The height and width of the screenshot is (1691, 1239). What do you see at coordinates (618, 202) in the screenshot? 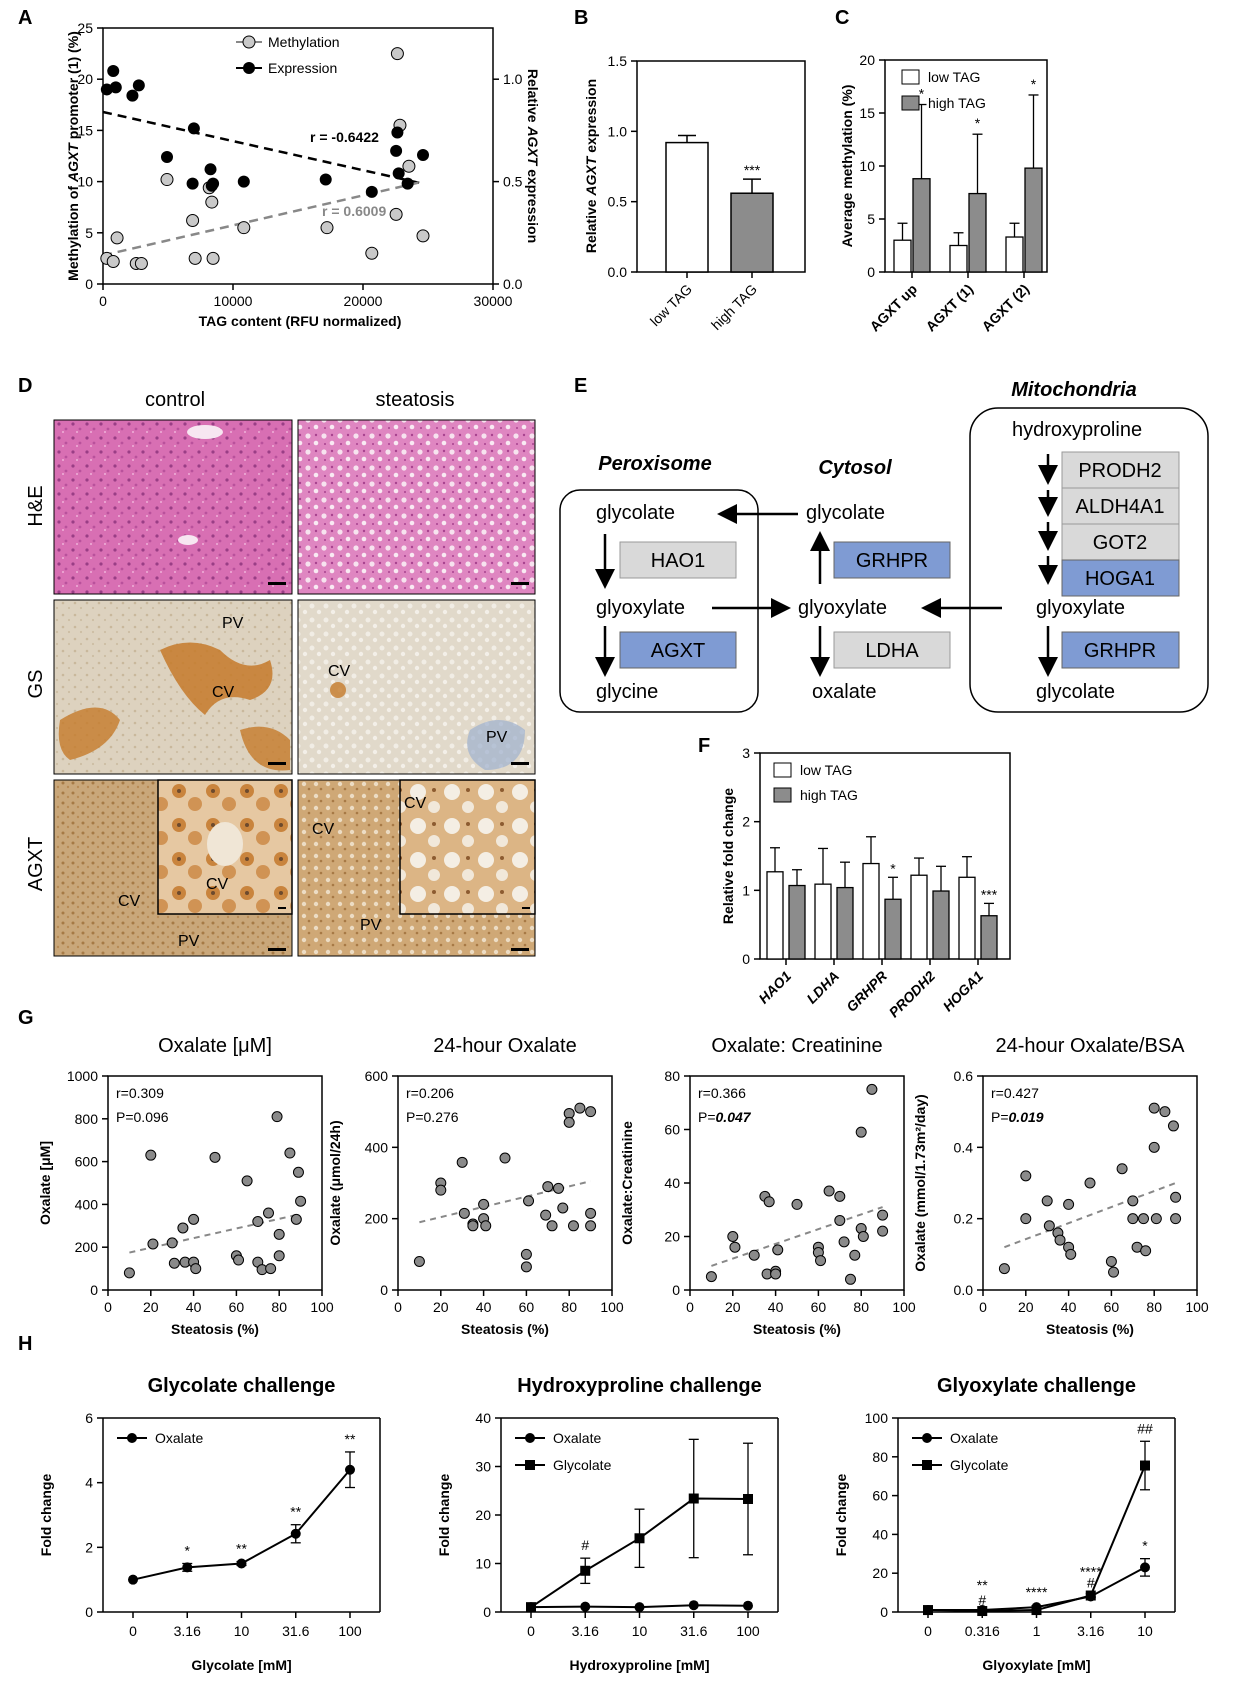
I see `y-tick-label: 0.5` at bounding box center [618, 202].